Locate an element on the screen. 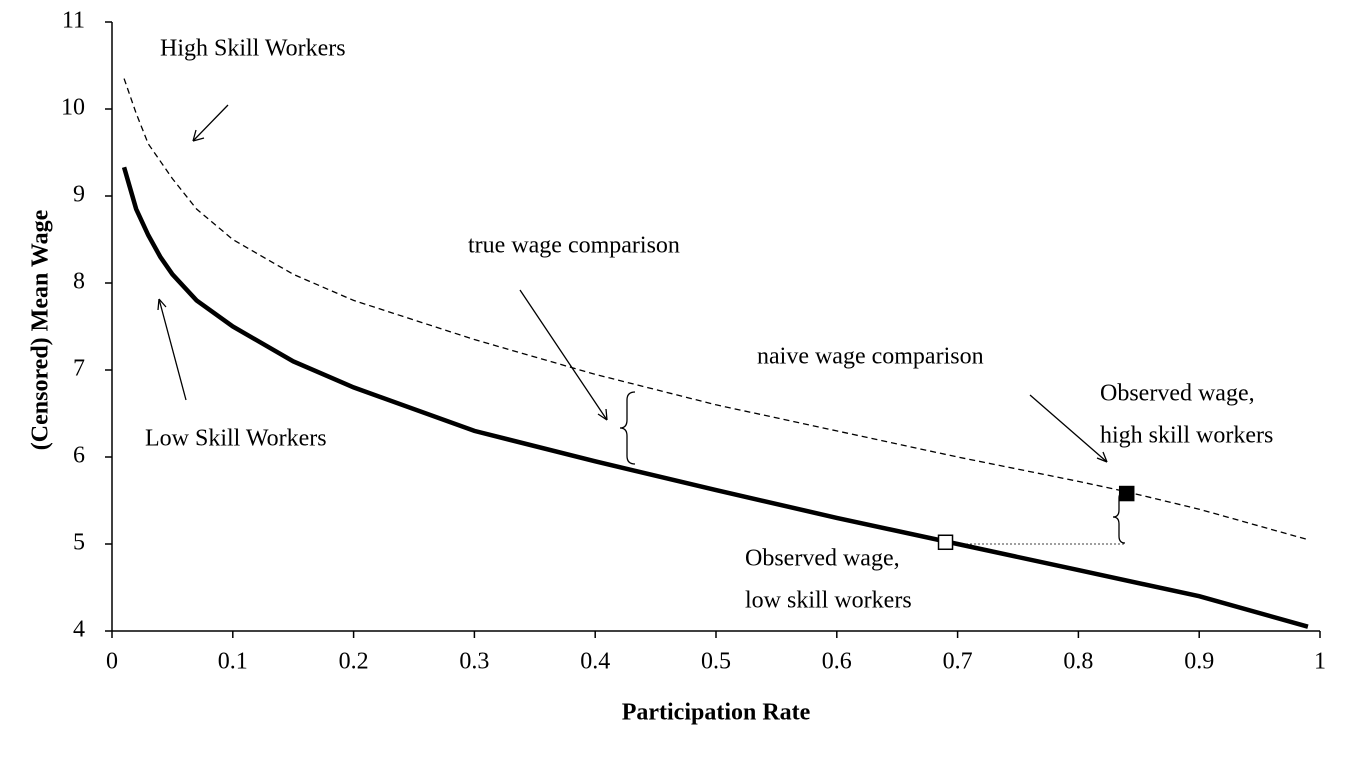 This screenshot has width=1353, height=757. series-label: Low Skill Workers is located at coordinates (236, 439).